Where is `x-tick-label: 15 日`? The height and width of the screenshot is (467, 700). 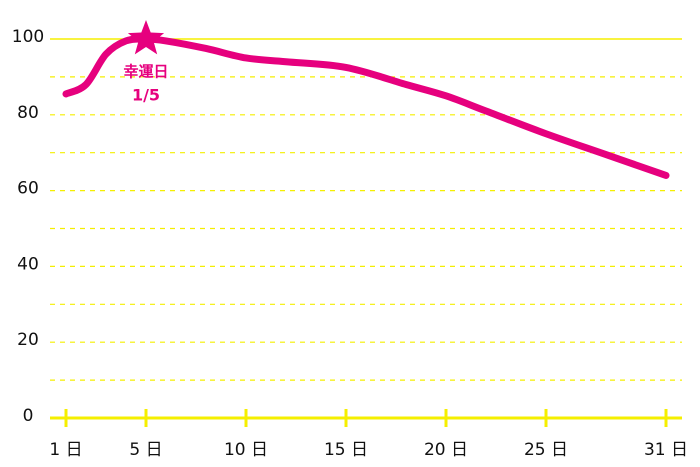 x-tick-label: 15 日 is located at coordinates (346, 450).